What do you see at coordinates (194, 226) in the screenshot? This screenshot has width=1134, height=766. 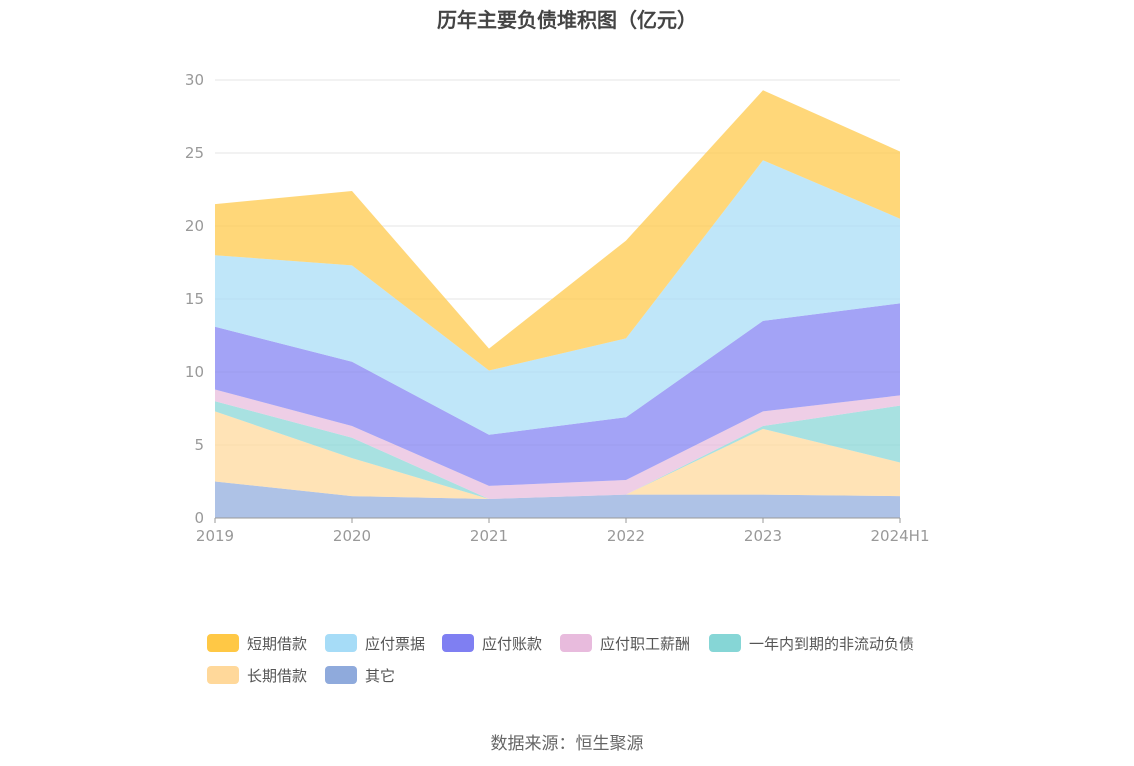 I see `y-tick-label: 20` at bounding box center [194, 226].